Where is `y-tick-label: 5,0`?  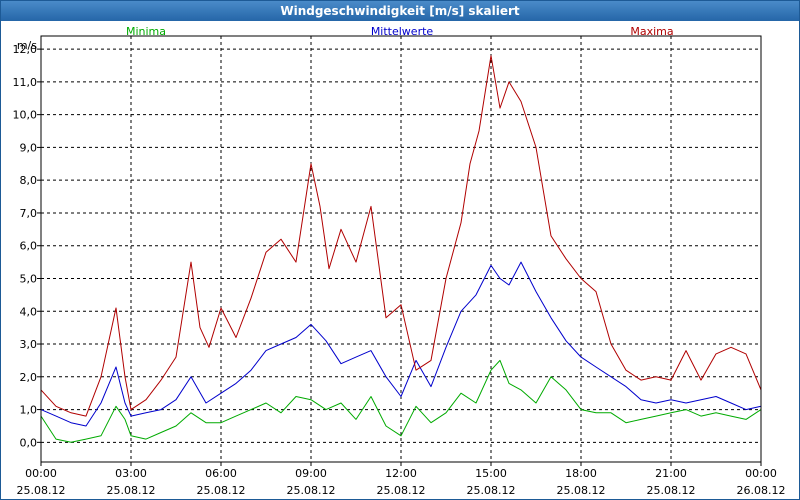
y-tick-label: 5,0 is located at coordinates (29, 278).